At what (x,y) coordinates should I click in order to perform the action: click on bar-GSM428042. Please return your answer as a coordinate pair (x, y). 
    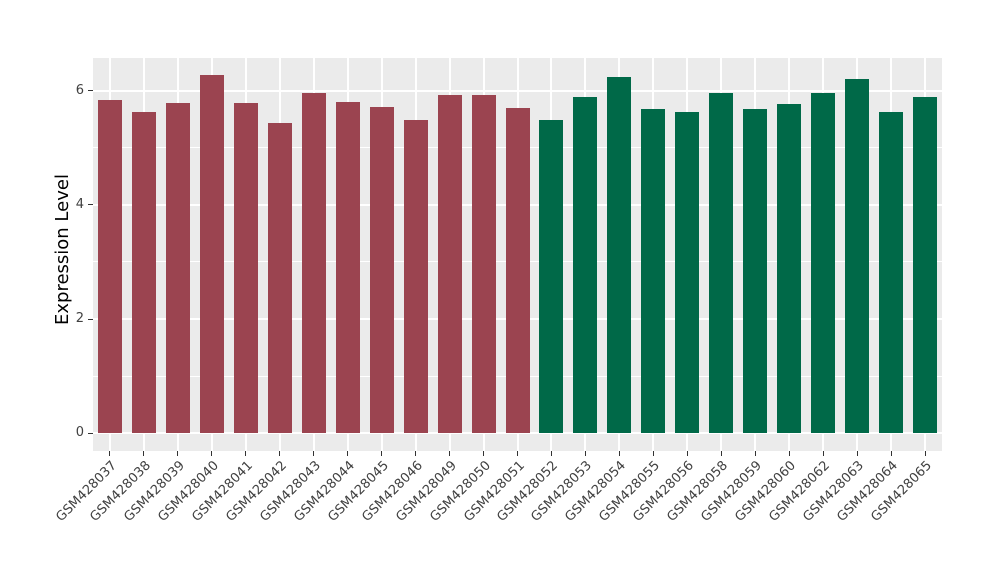
    Looking at the image, I should click on (279, 278).